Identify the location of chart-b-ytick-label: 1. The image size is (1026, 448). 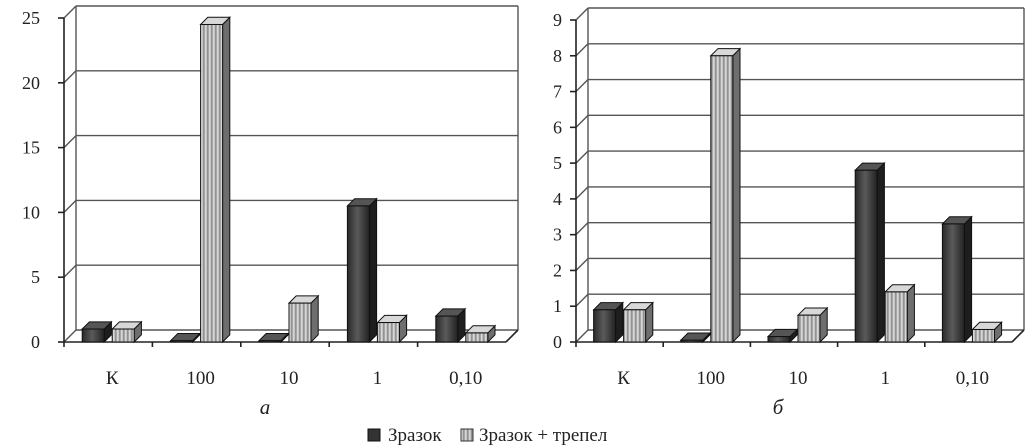
(557, 306).